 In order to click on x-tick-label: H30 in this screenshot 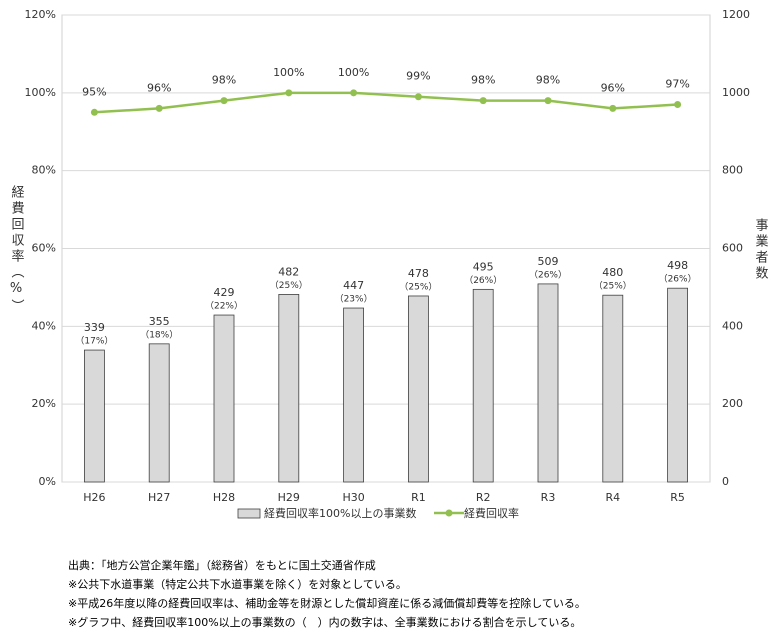, I will do `click(353, 497)`.